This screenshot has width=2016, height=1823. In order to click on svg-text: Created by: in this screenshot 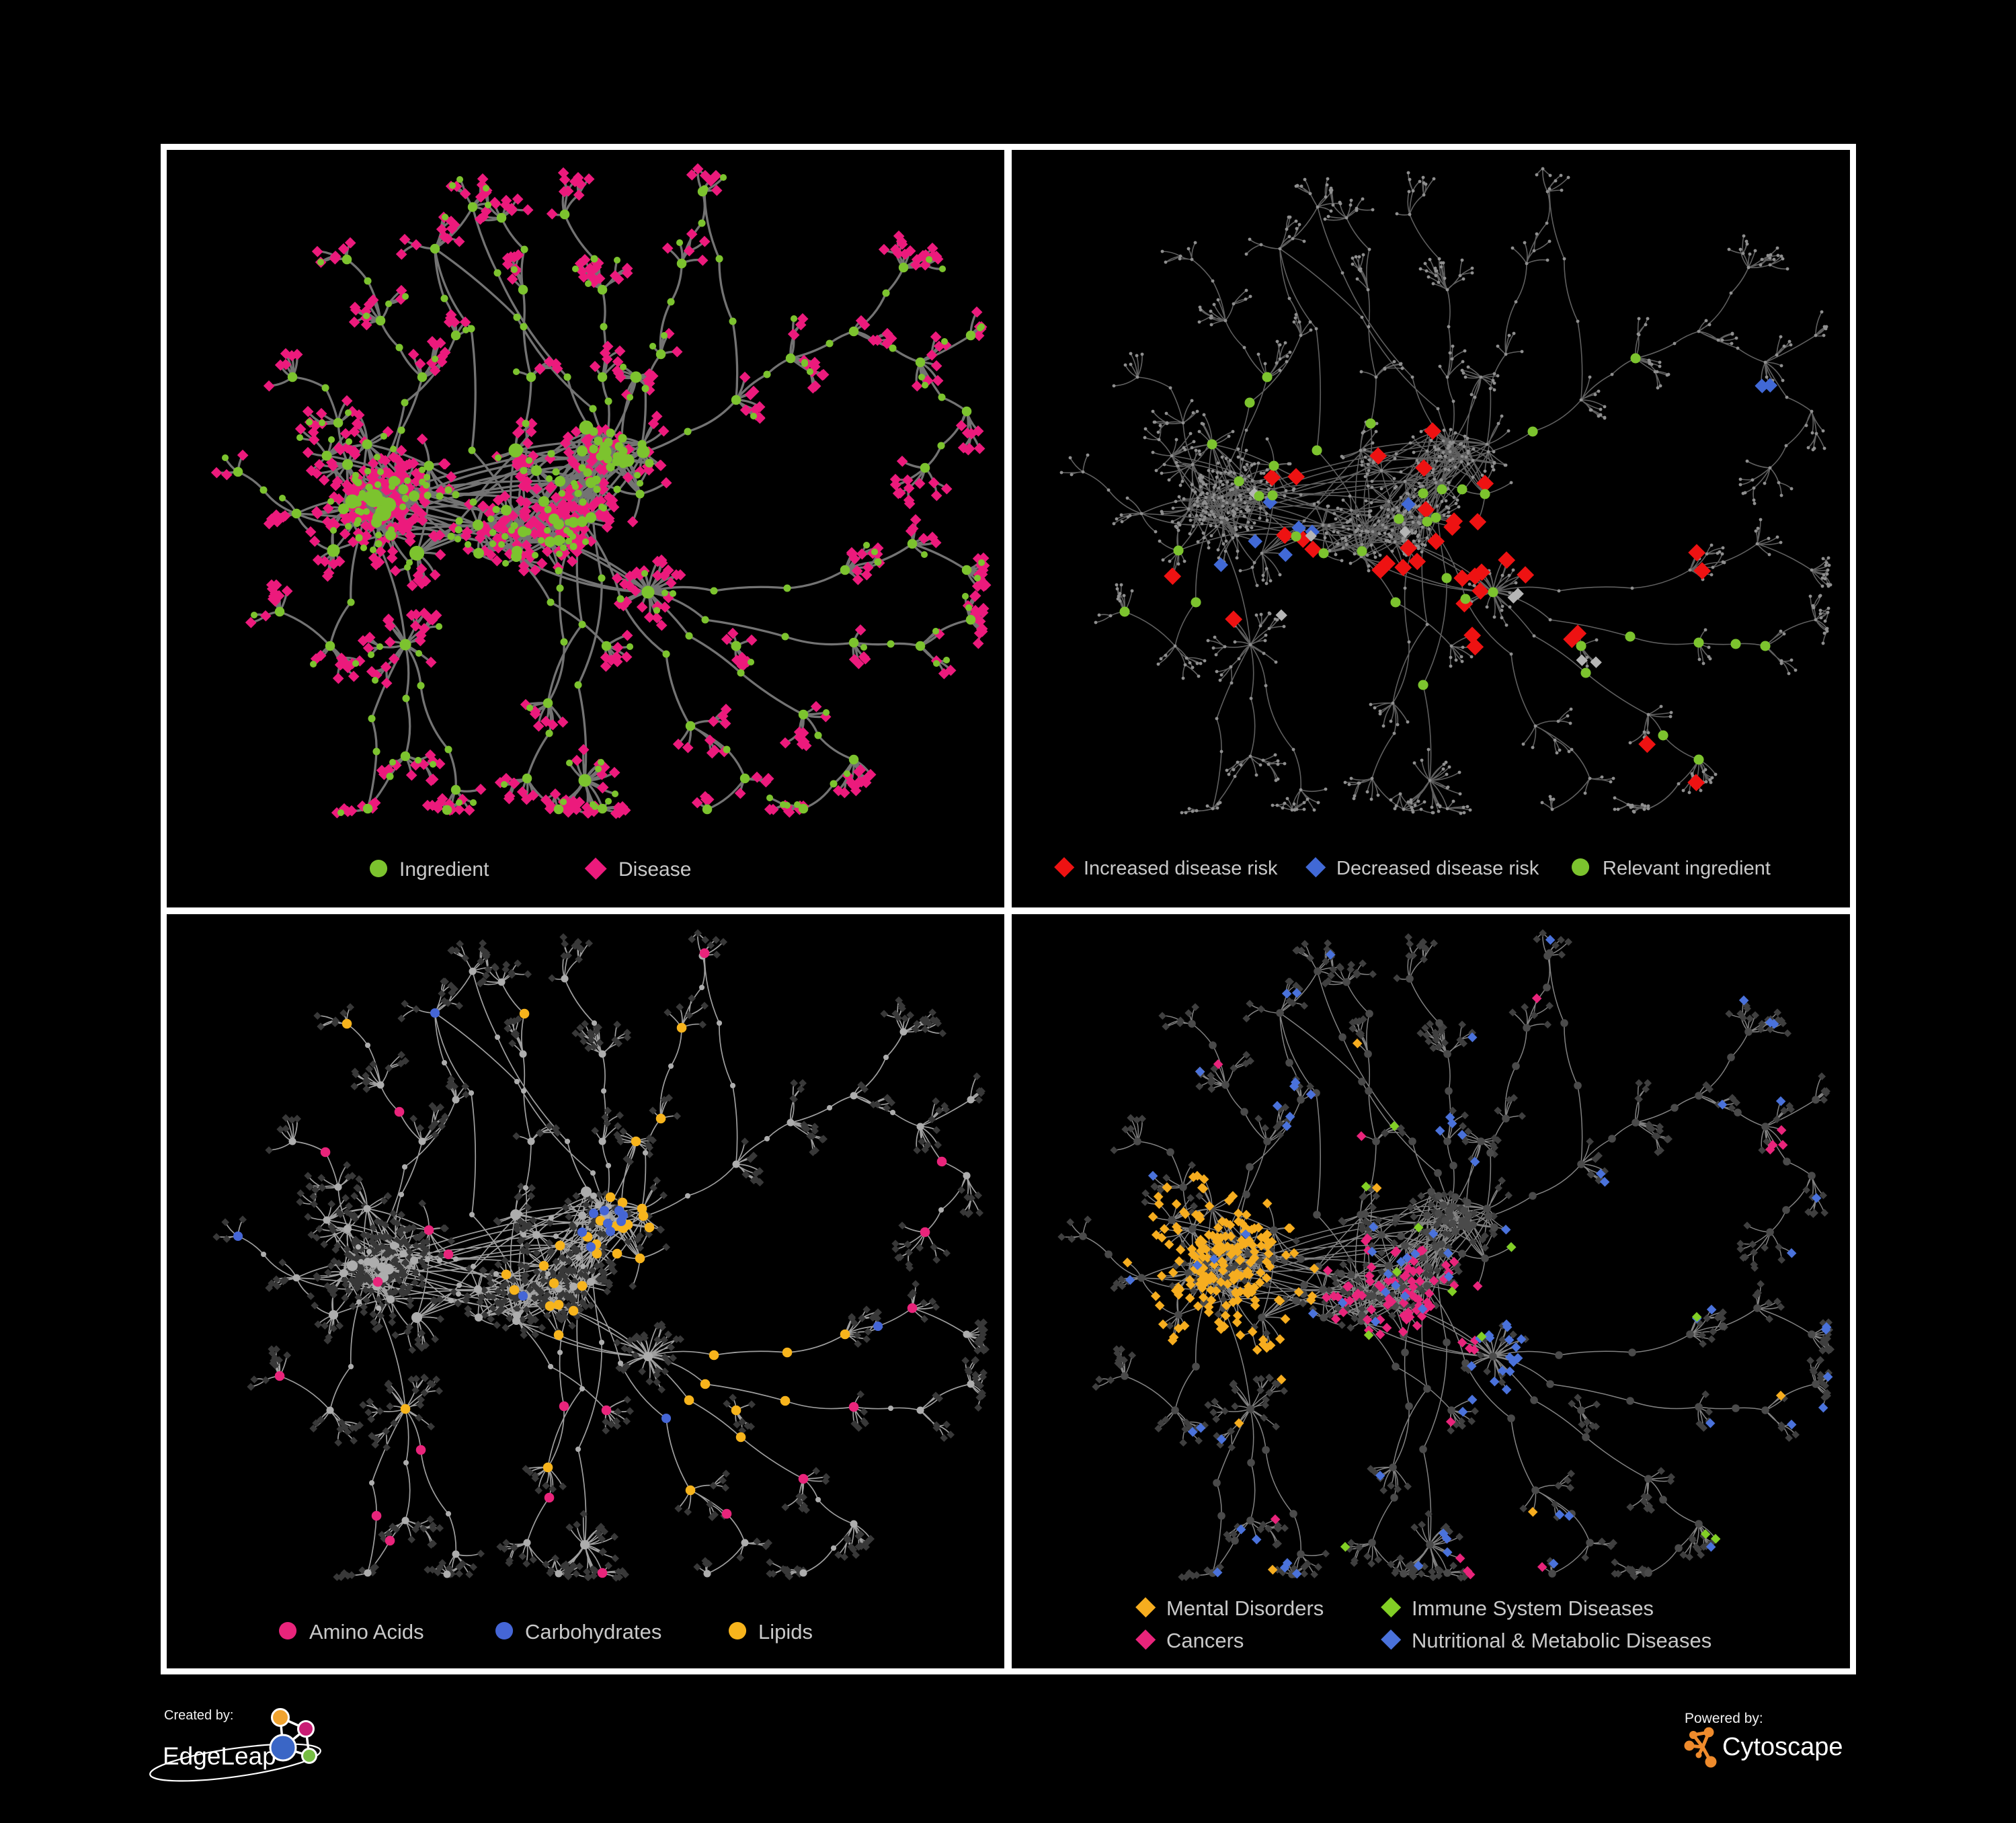, I will do `click(198, 1715)`.